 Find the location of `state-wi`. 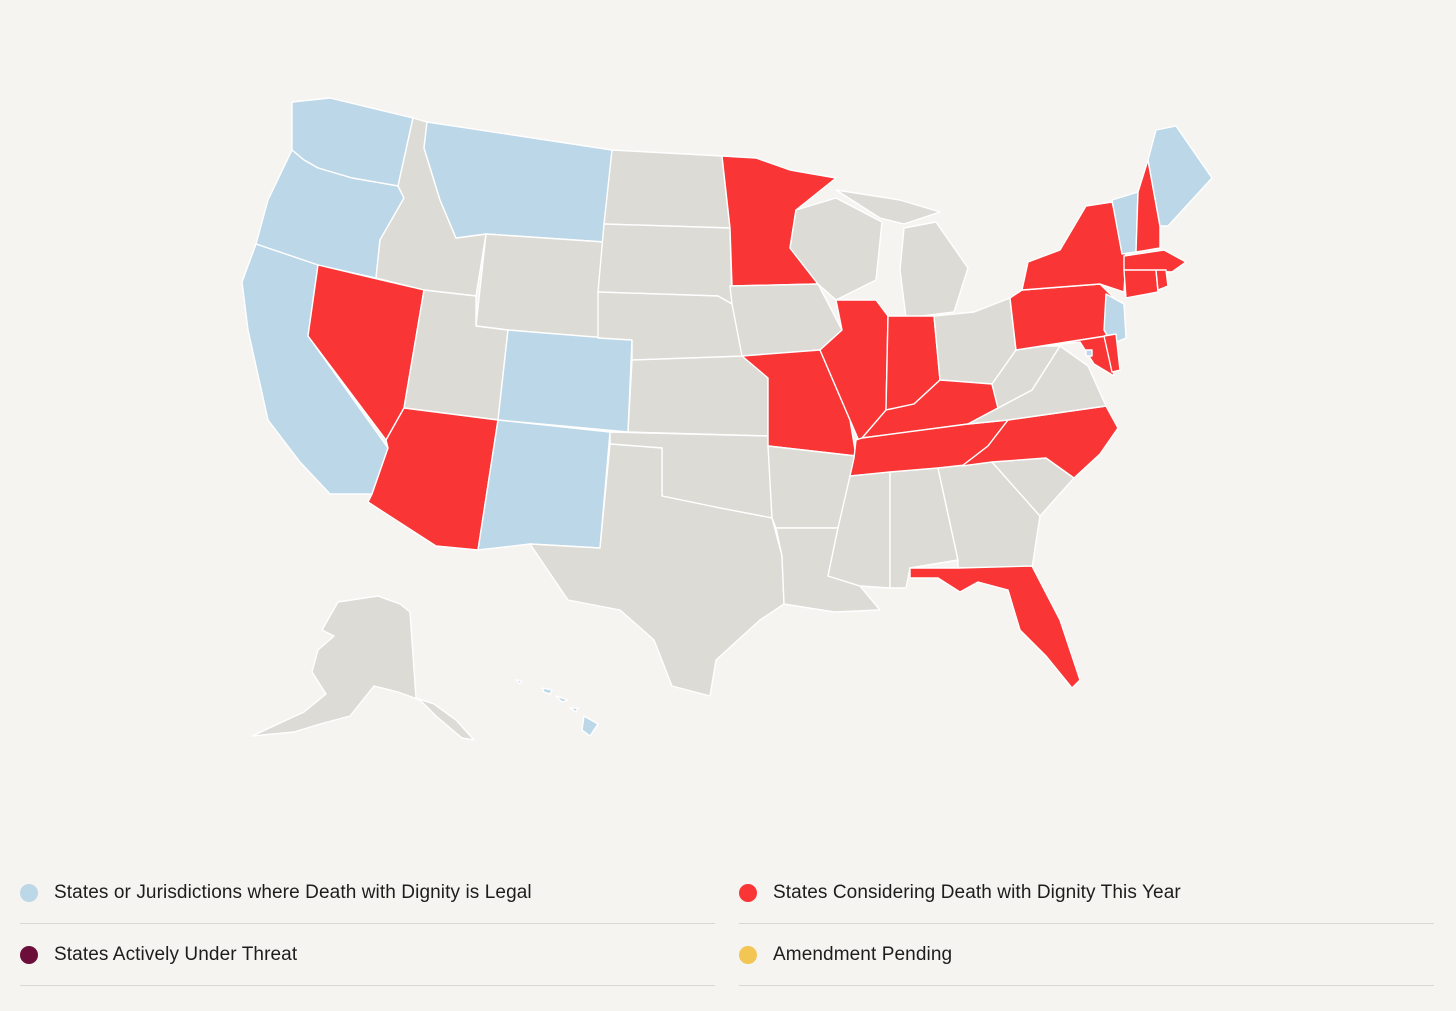

state-wi is located at coordinates (836, 249).